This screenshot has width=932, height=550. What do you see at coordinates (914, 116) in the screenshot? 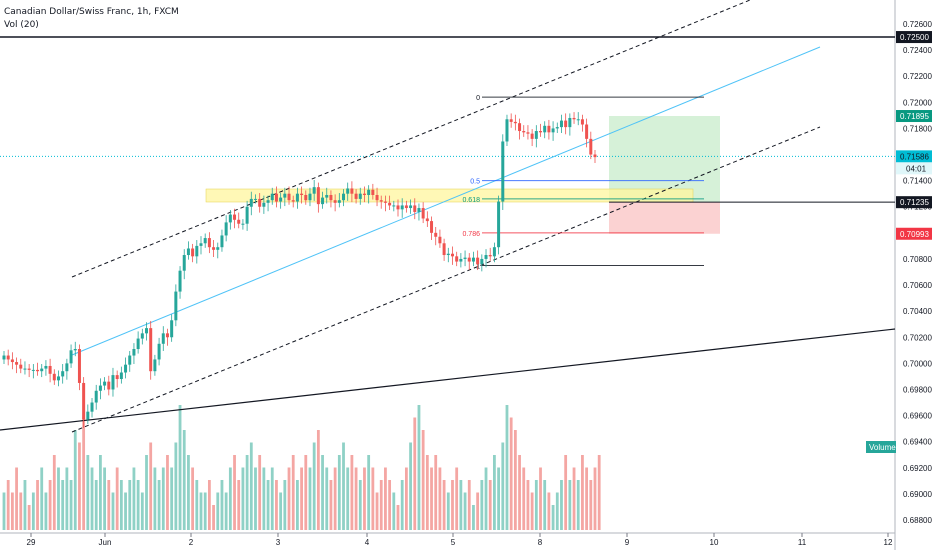
I see `take-profit-badge: 0.71895` at bounding box center [914, 116].